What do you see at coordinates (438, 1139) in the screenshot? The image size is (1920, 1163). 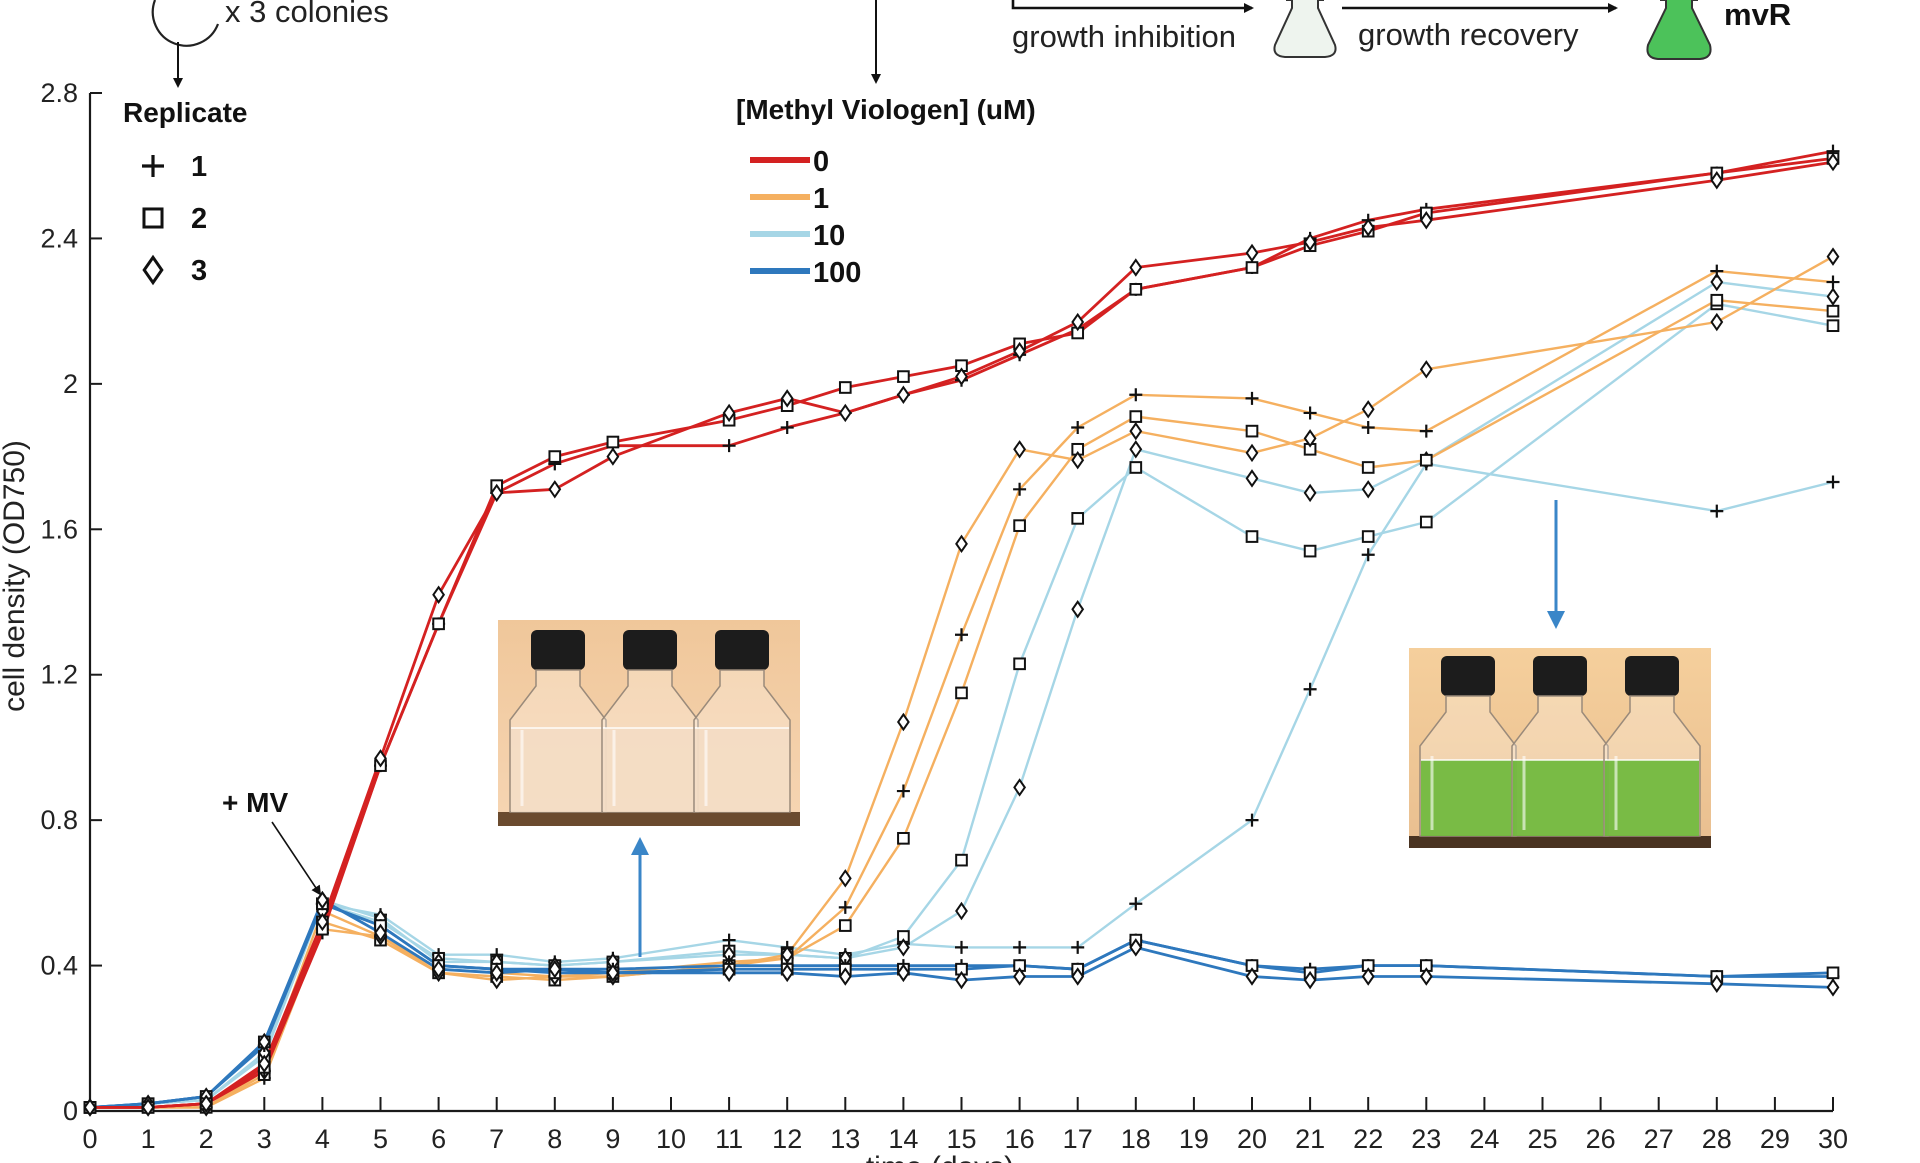 I see `x-tick-label: 6` at bounding box center [438, 1139].